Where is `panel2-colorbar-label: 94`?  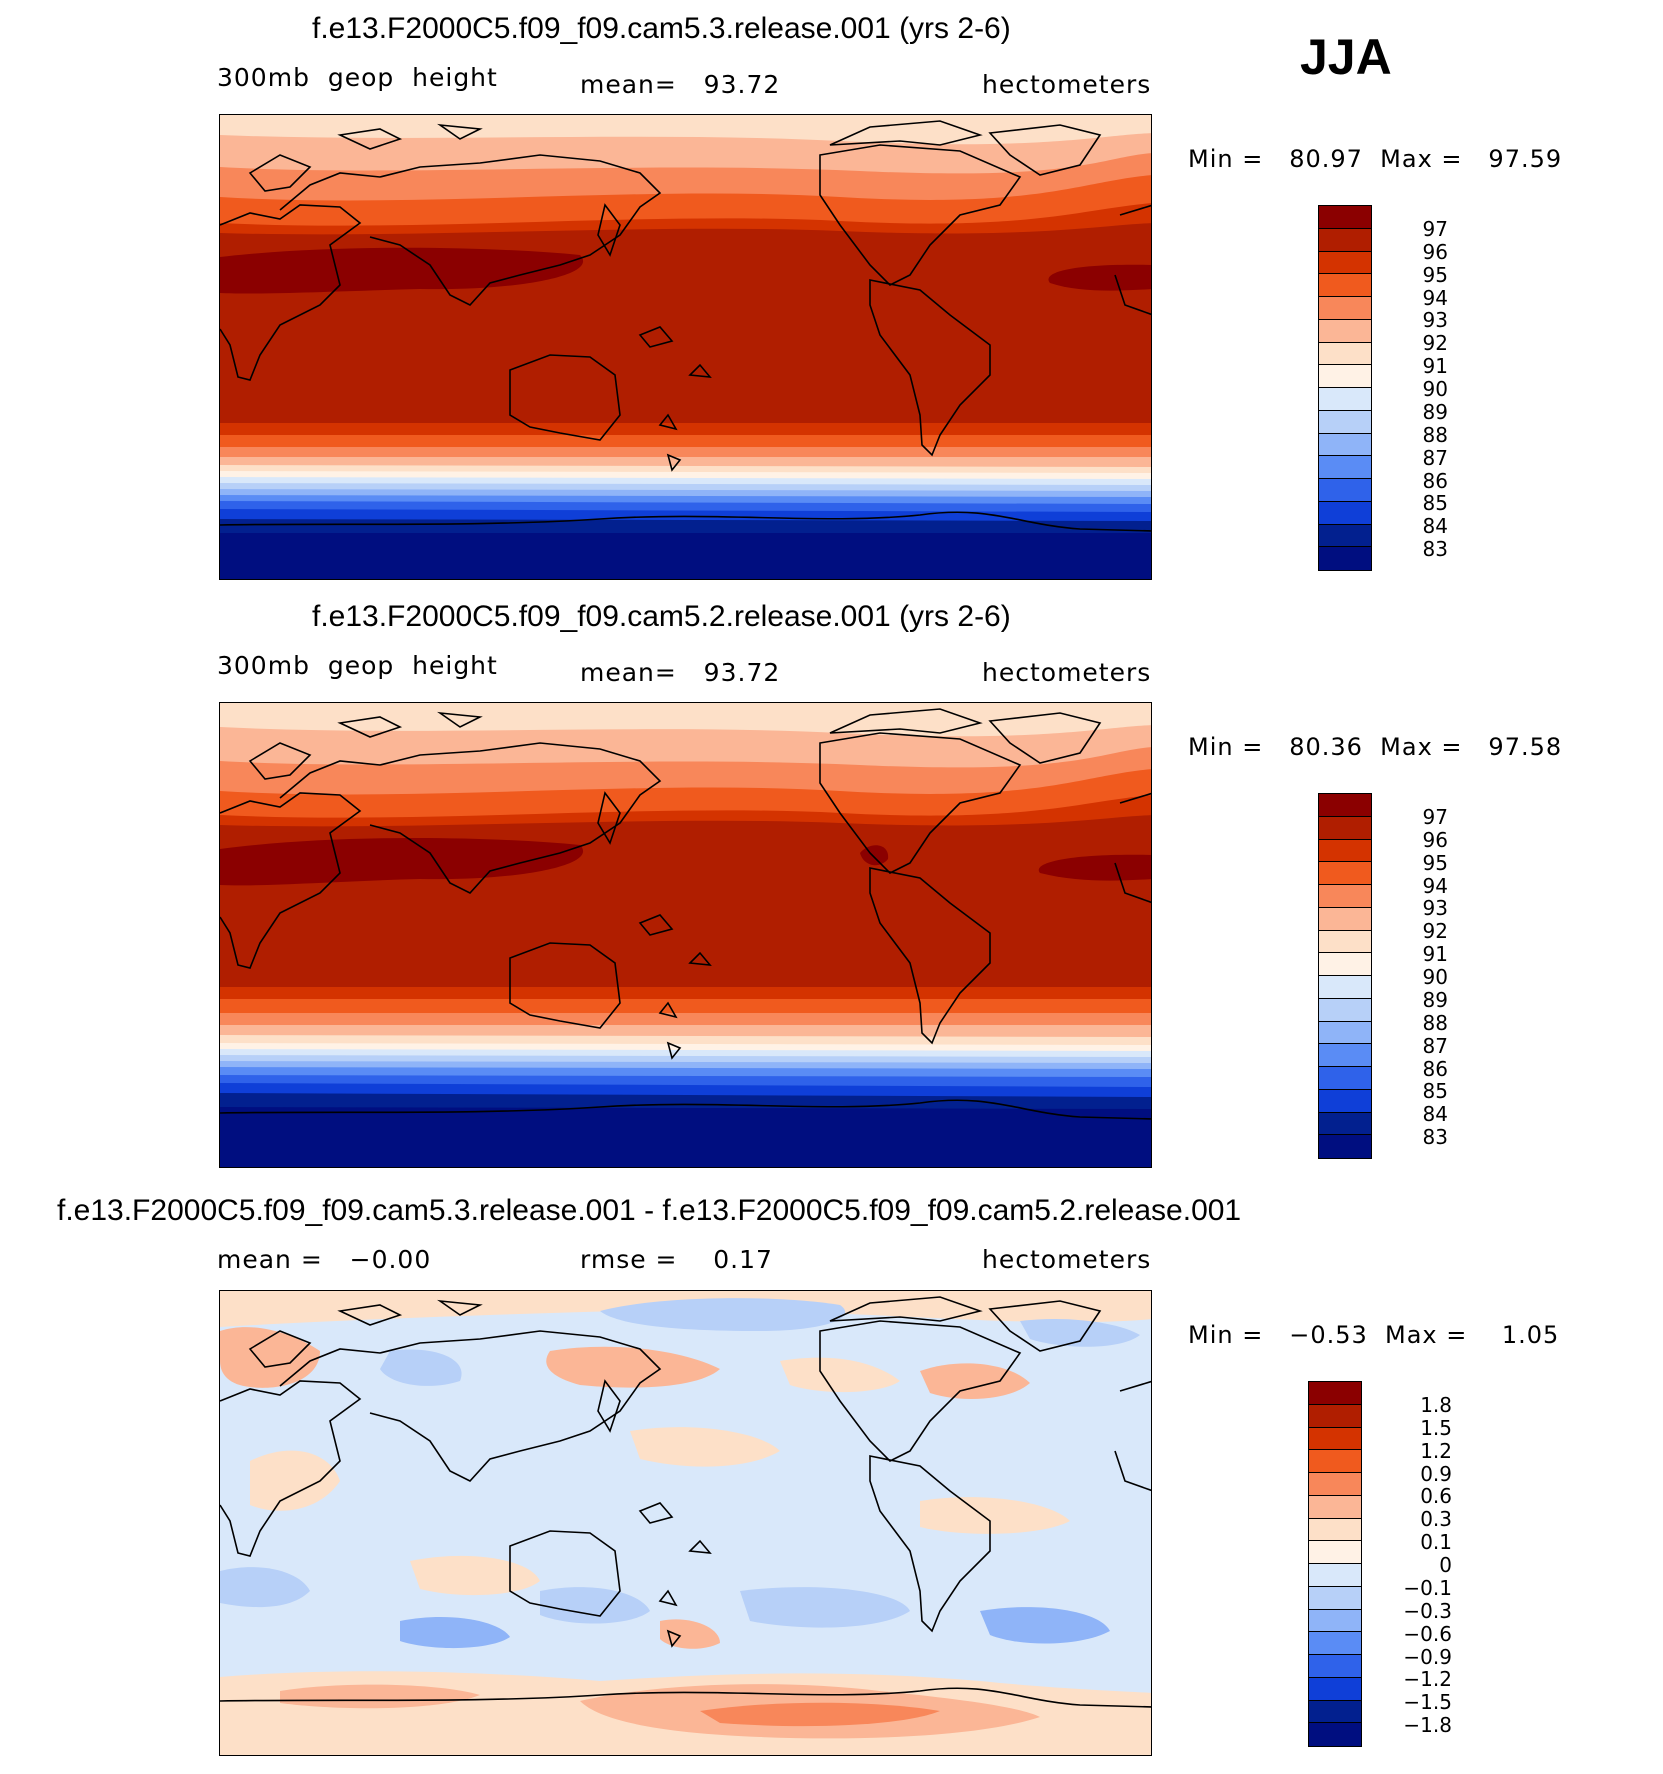 panel2-colorbar-label: 94 is located at coordinates (1435, 885).